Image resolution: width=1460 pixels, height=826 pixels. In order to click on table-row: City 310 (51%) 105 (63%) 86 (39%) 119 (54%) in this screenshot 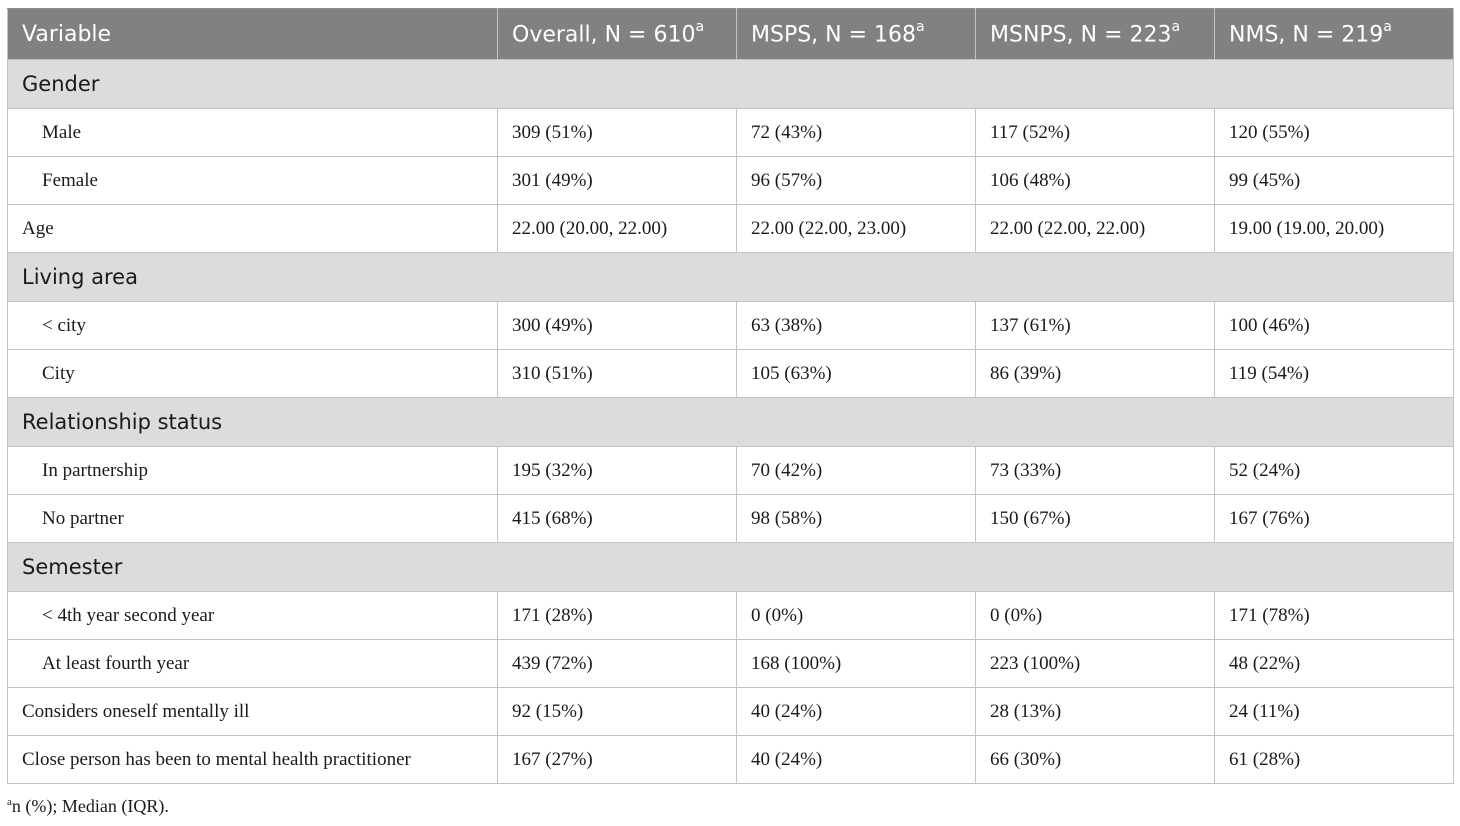, I will do `click(730, 373)`.